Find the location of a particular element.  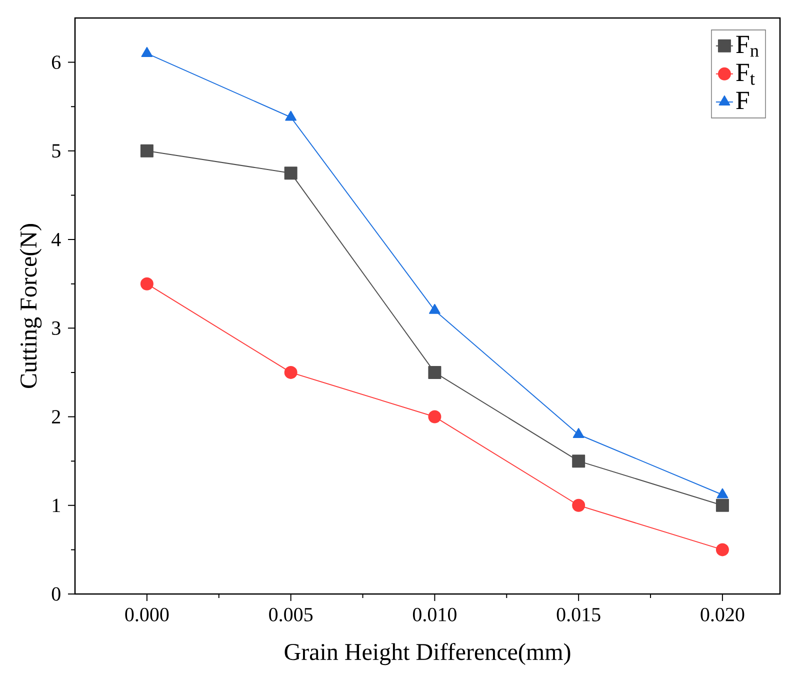

y-tick-label: 0 is located at coordinates (56, 594).